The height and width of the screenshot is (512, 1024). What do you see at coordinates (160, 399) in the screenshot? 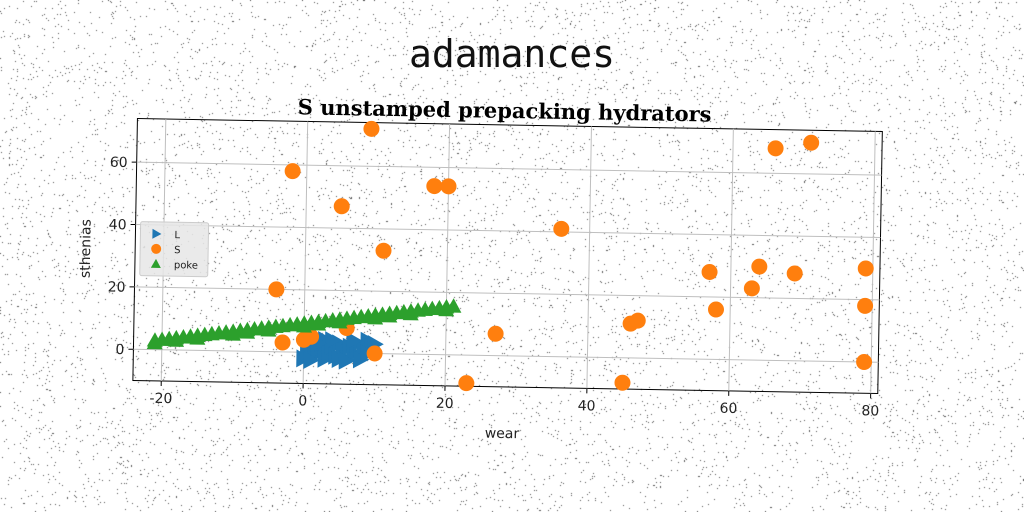
I see `x-tick-label: -20` at bounding box center [160, 399].